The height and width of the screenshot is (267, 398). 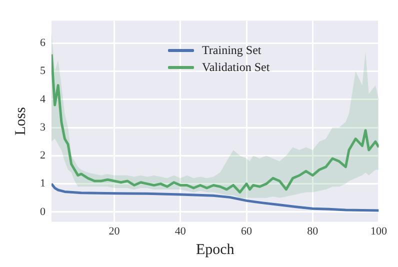 I want to click on x-tick-label: 100, so click(x=379, y=231).